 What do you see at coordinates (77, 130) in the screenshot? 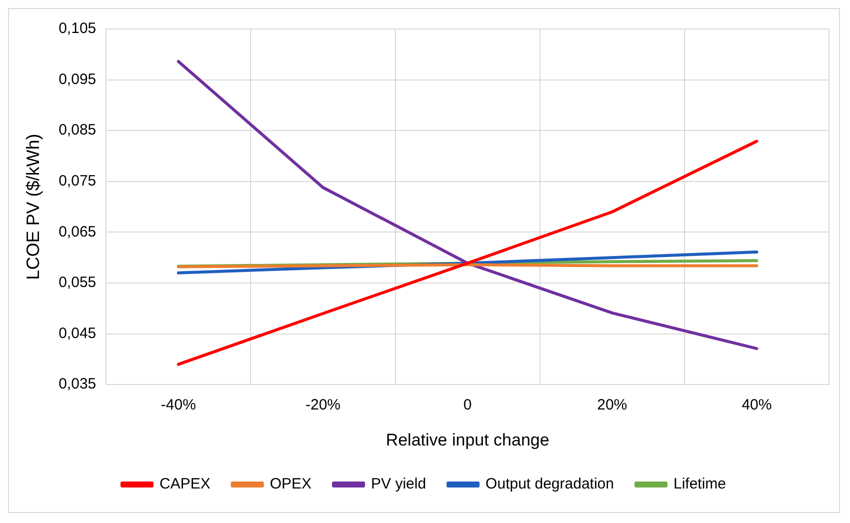
I see `y-tick-label: 0,085` at bounding box center [77, 130].